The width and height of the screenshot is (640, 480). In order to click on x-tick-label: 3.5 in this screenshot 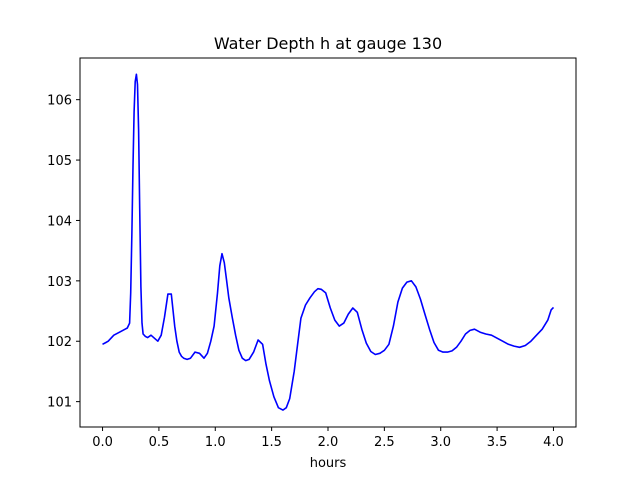, I will do `click(497, 442)`.